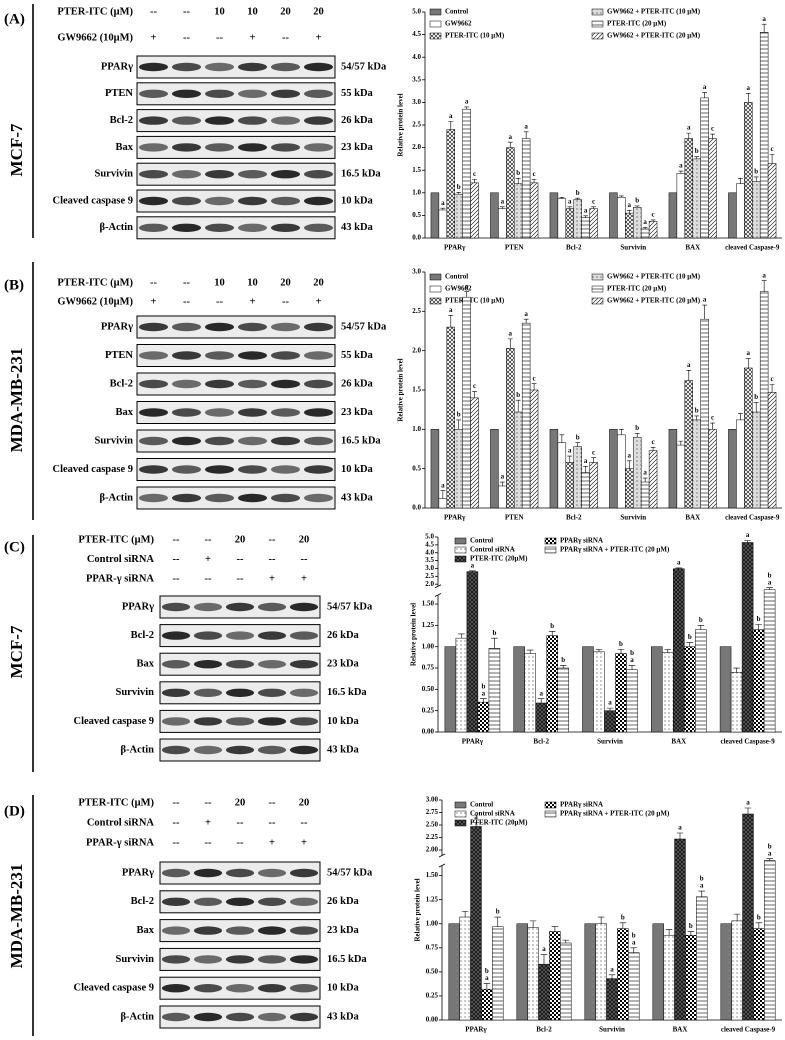 Image resolution: width=785 pixels, height=1040 pixels. What do you see at coordinates (416, 311) in the screenshot?
I see `y-tick-label: 2.5` at bounding box center [416, 311].